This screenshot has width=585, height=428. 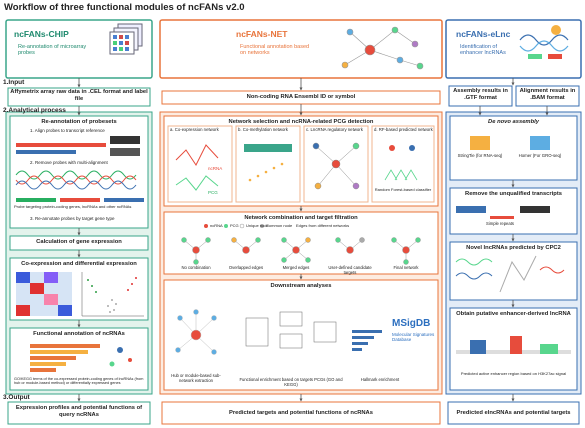 I want to click on go-bars, so click(x=81, y=358).